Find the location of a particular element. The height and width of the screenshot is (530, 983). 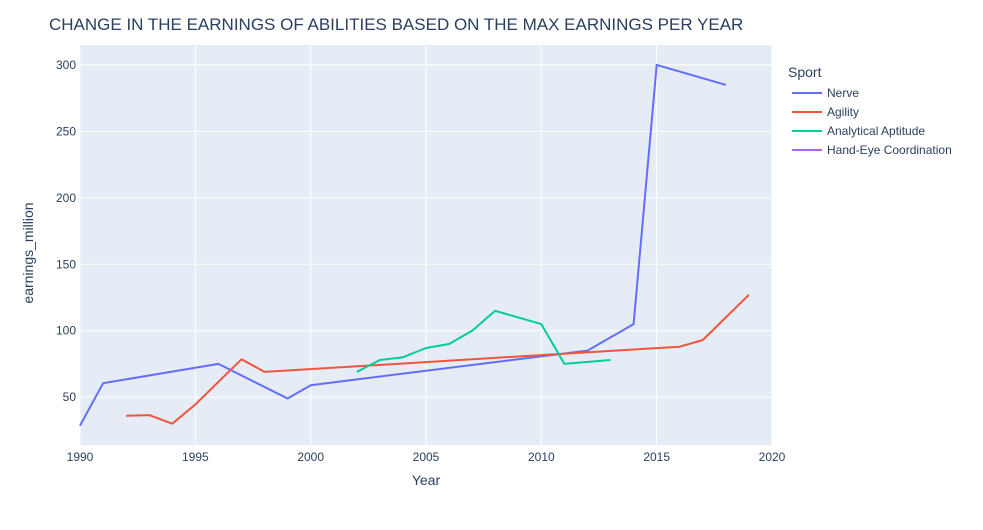

legend-label: Agility is located at coordinates (843, 112).